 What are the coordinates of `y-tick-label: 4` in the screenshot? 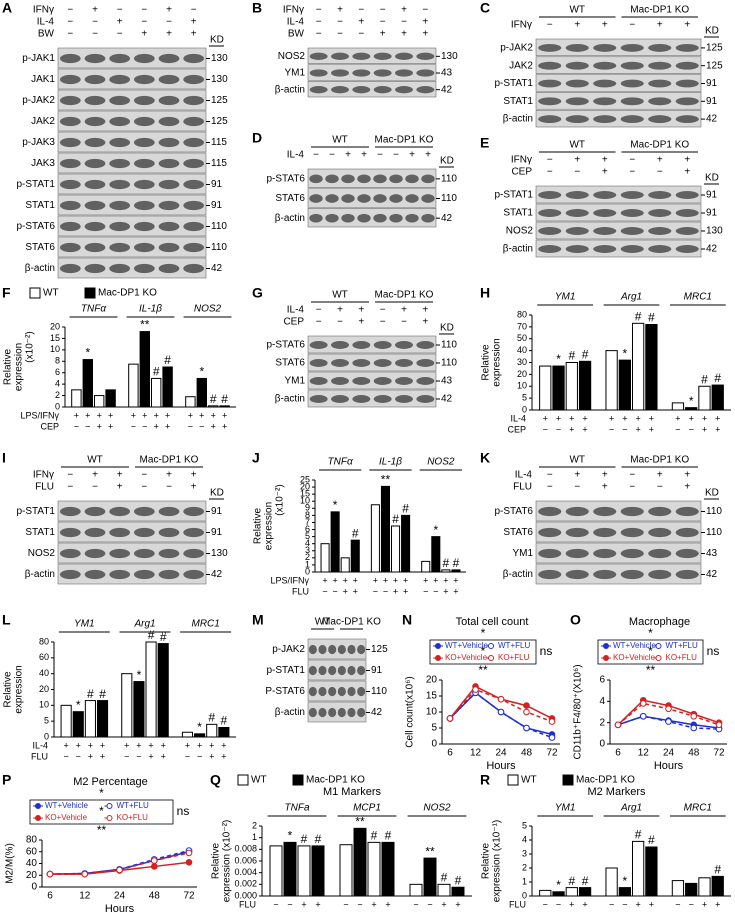 It's located at (602, 701).